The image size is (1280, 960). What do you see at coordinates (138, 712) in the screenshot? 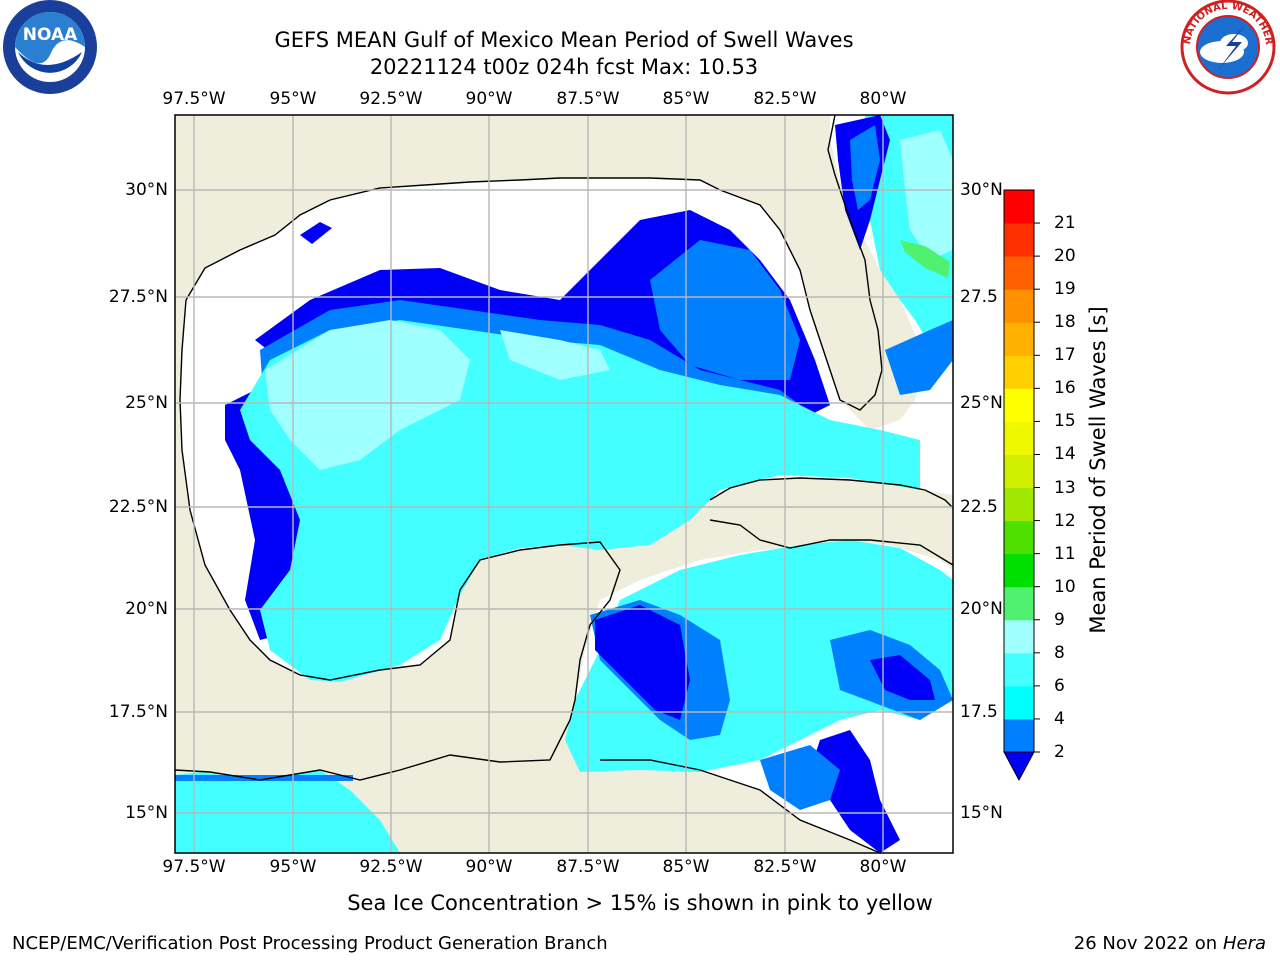
I see `lat-label-left: 17.5°N` at bounding box center [138, 712].